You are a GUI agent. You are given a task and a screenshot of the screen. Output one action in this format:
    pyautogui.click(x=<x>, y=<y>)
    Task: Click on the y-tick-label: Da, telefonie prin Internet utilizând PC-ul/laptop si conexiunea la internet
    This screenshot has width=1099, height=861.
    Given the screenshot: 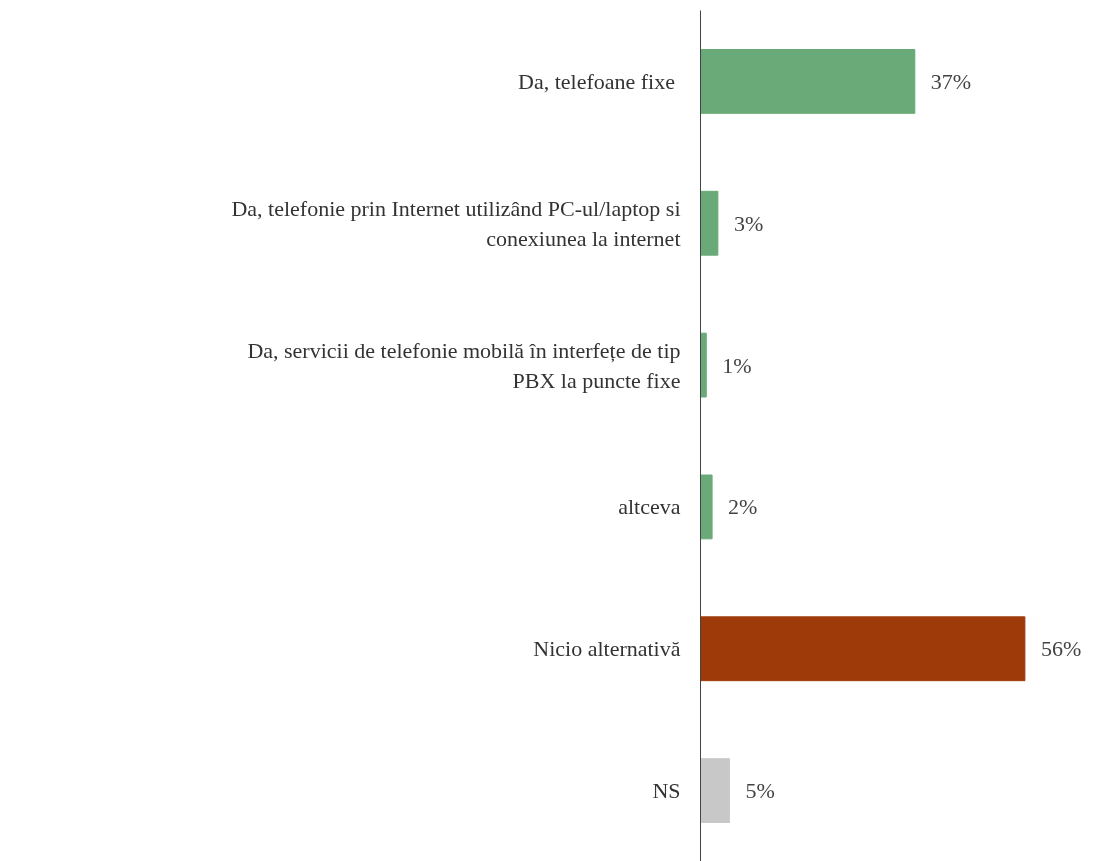 What is the action you would take?
    pyautogui.click(x=456, y=223)
    